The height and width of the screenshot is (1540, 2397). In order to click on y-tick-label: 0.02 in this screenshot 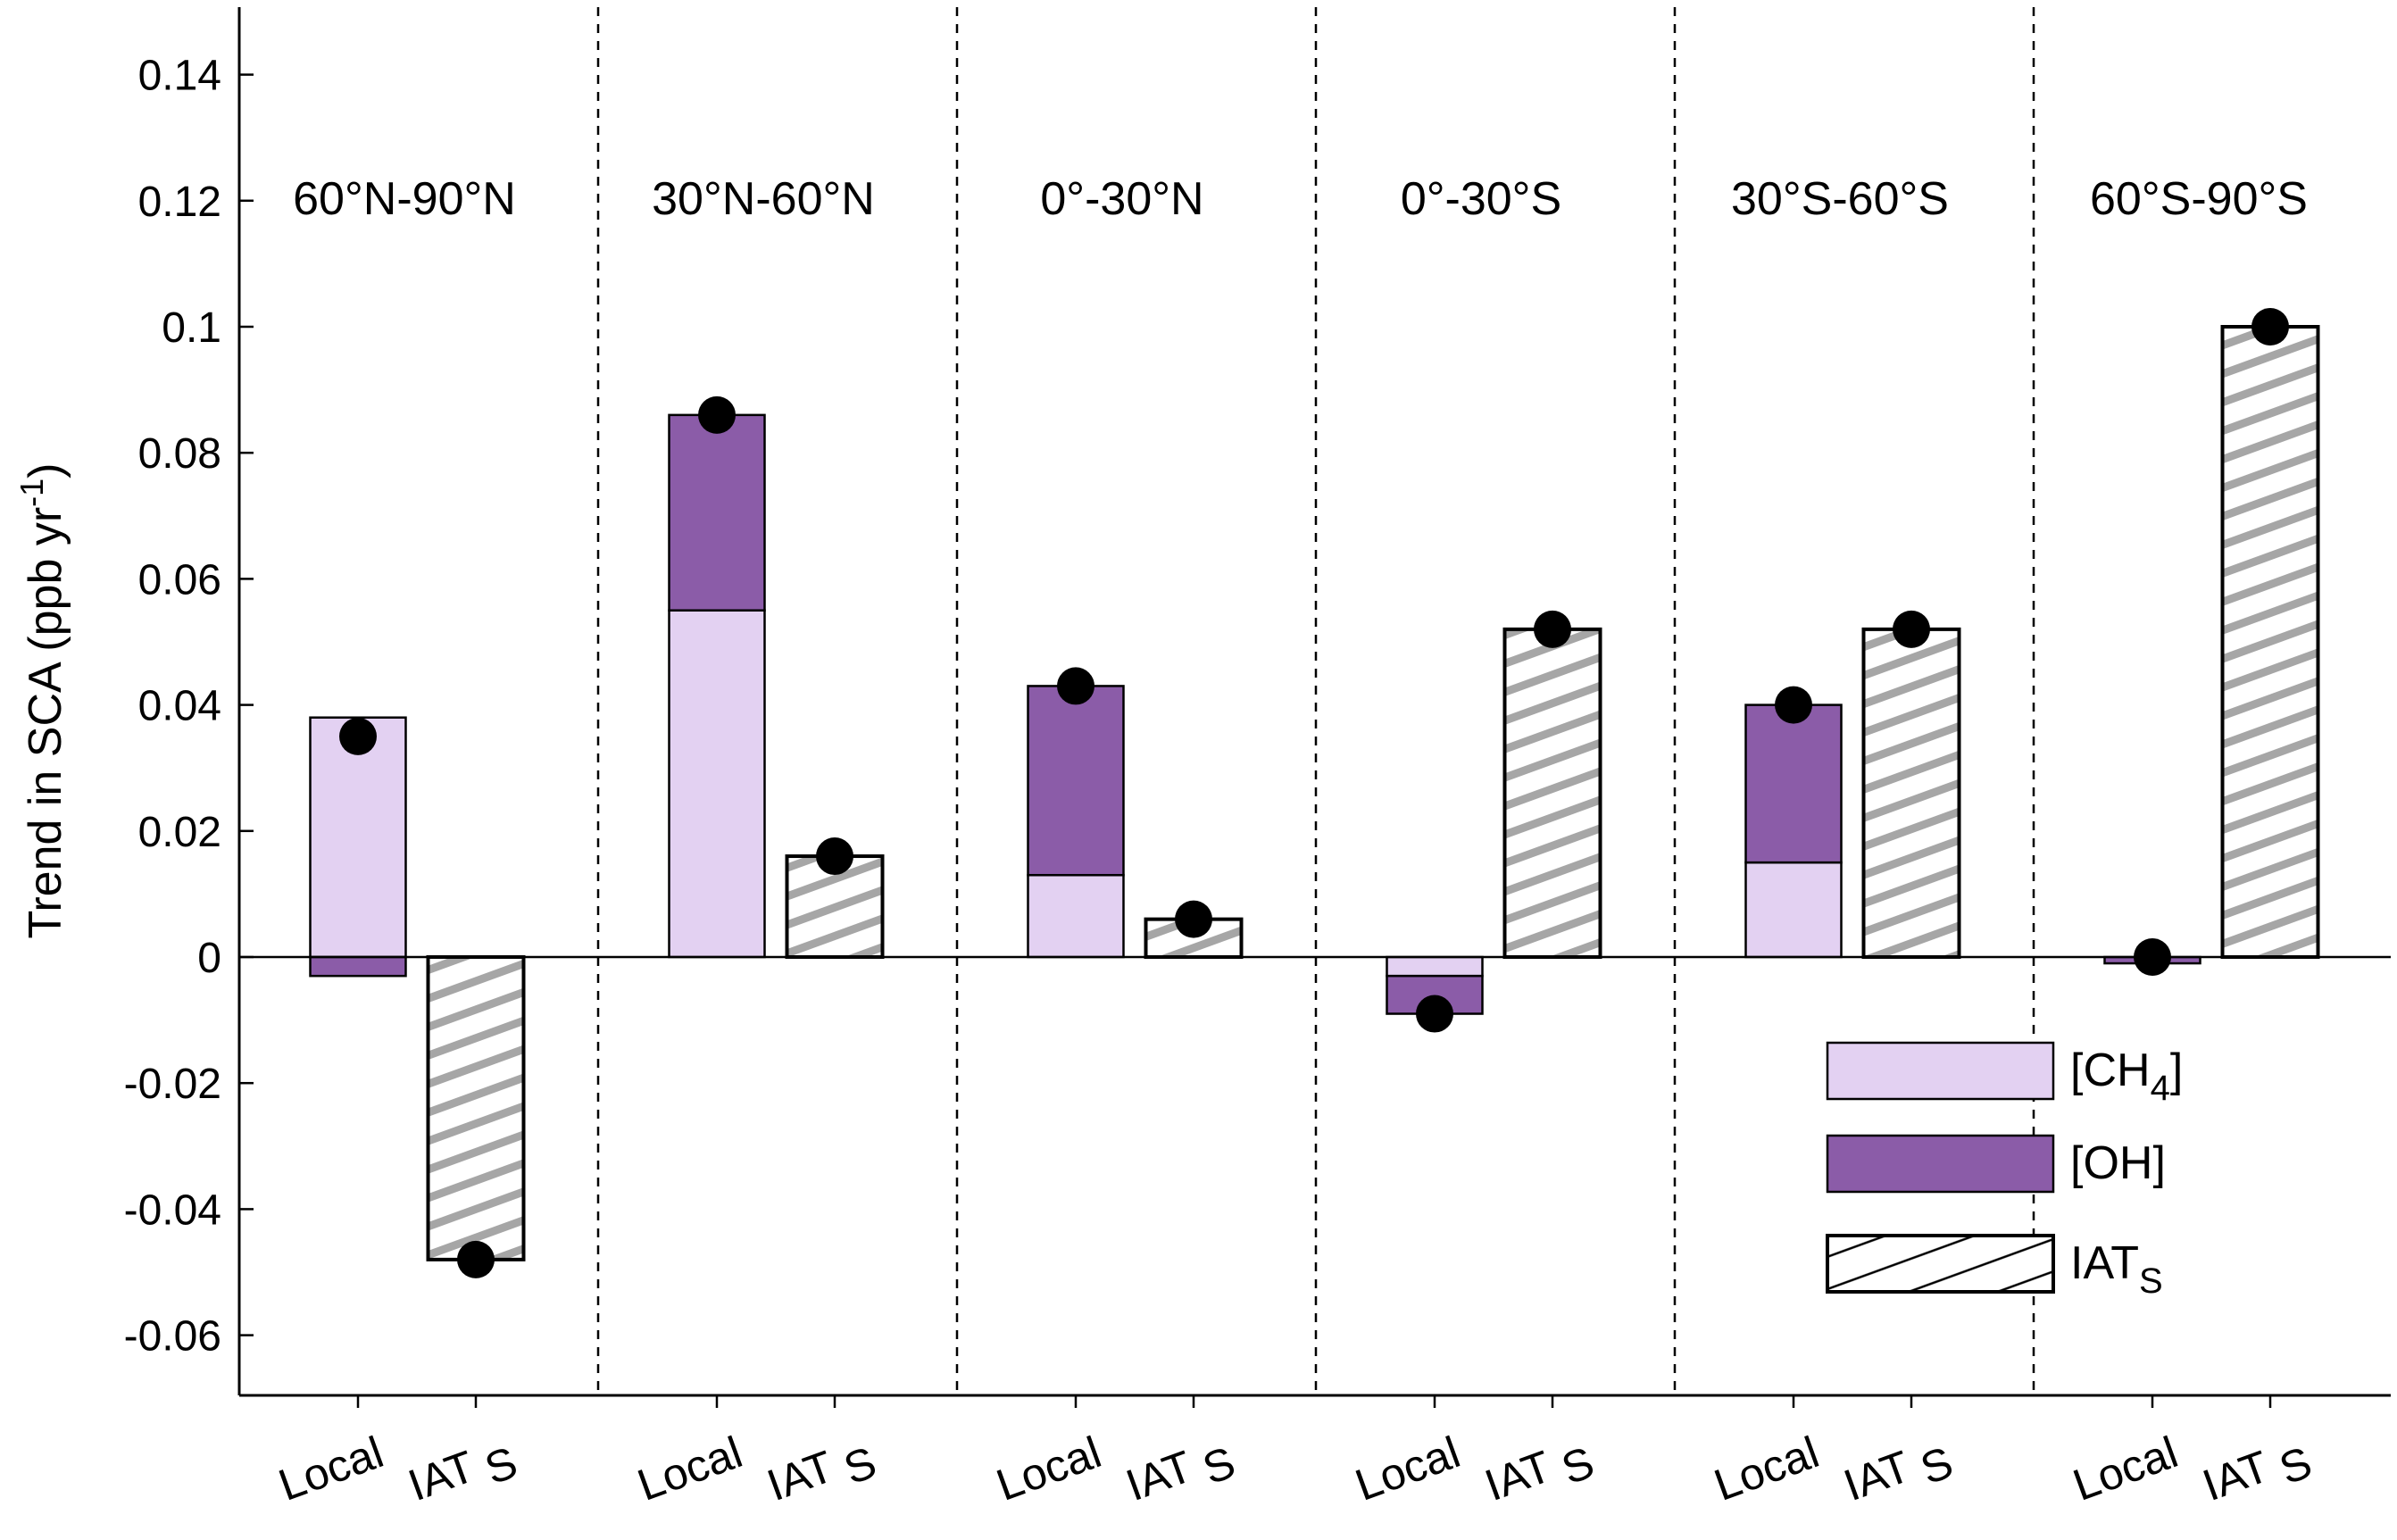, I will do `click(179, 832)`.